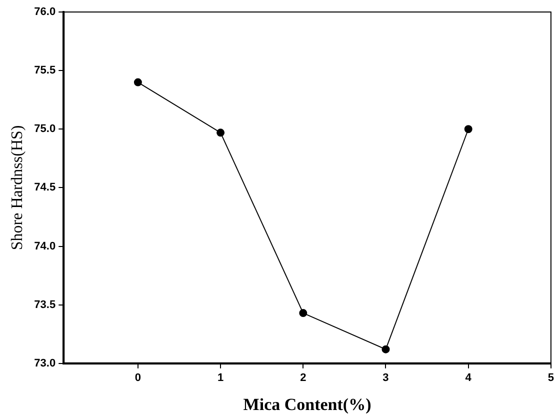  Describe the element at coordinates (303, 378) in the screenshot. I see `x-tick-label: 2` at that location.